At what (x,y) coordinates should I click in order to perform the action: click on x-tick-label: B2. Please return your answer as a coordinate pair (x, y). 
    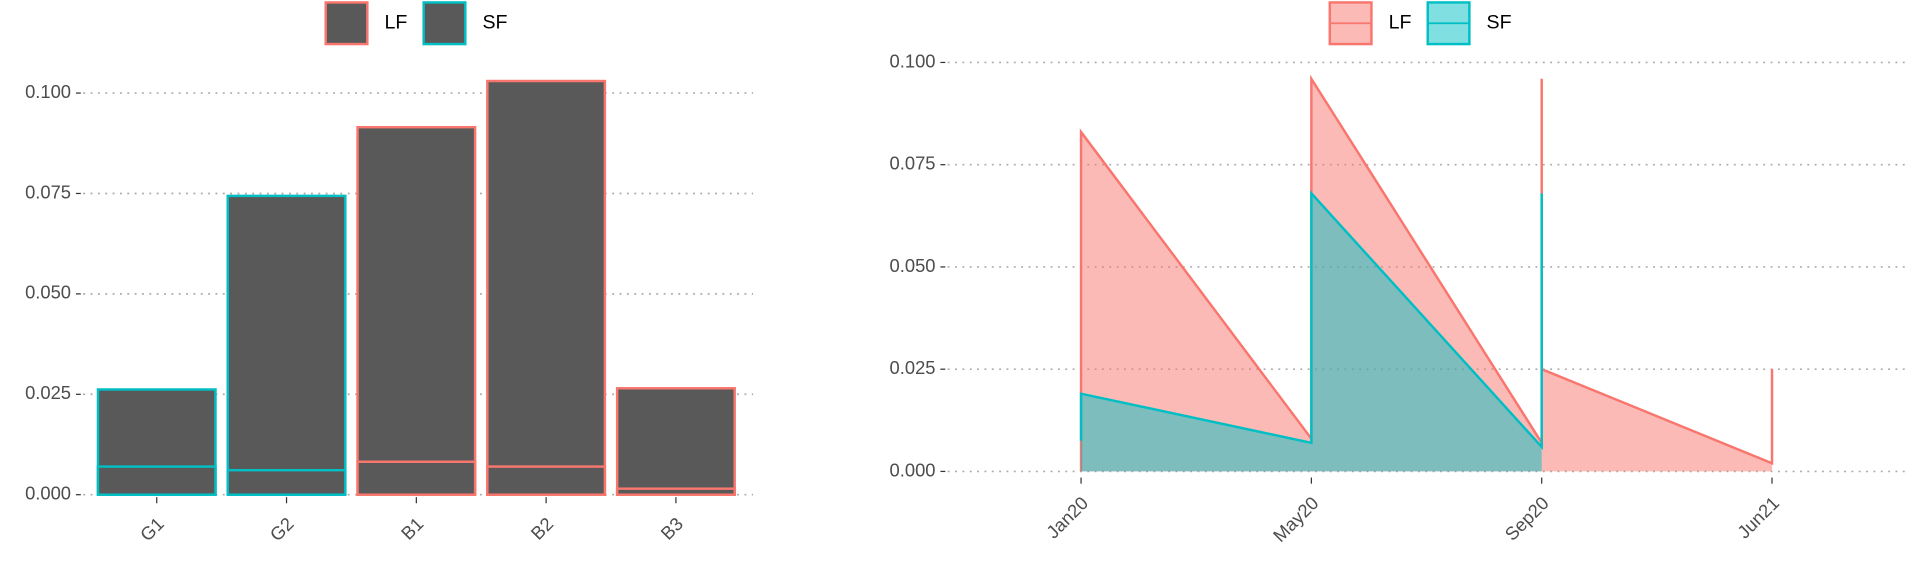
    Looking at the image, I should click on (542, 528).